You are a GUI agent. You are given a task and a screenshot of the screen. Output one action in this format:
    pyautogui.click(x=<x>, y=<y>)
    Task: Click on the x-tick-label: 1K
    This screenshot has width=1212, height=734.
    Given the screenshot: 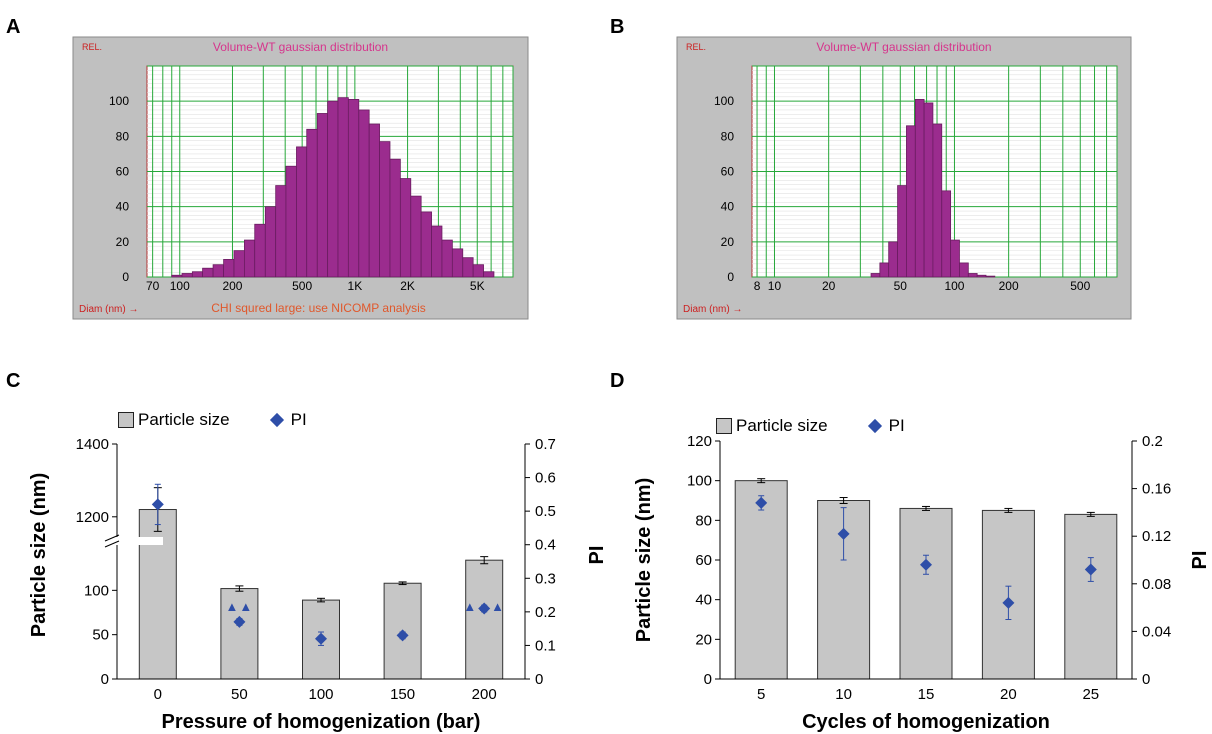 What is the action you would take?
    pyautogui.click(x=355, y=286)
    